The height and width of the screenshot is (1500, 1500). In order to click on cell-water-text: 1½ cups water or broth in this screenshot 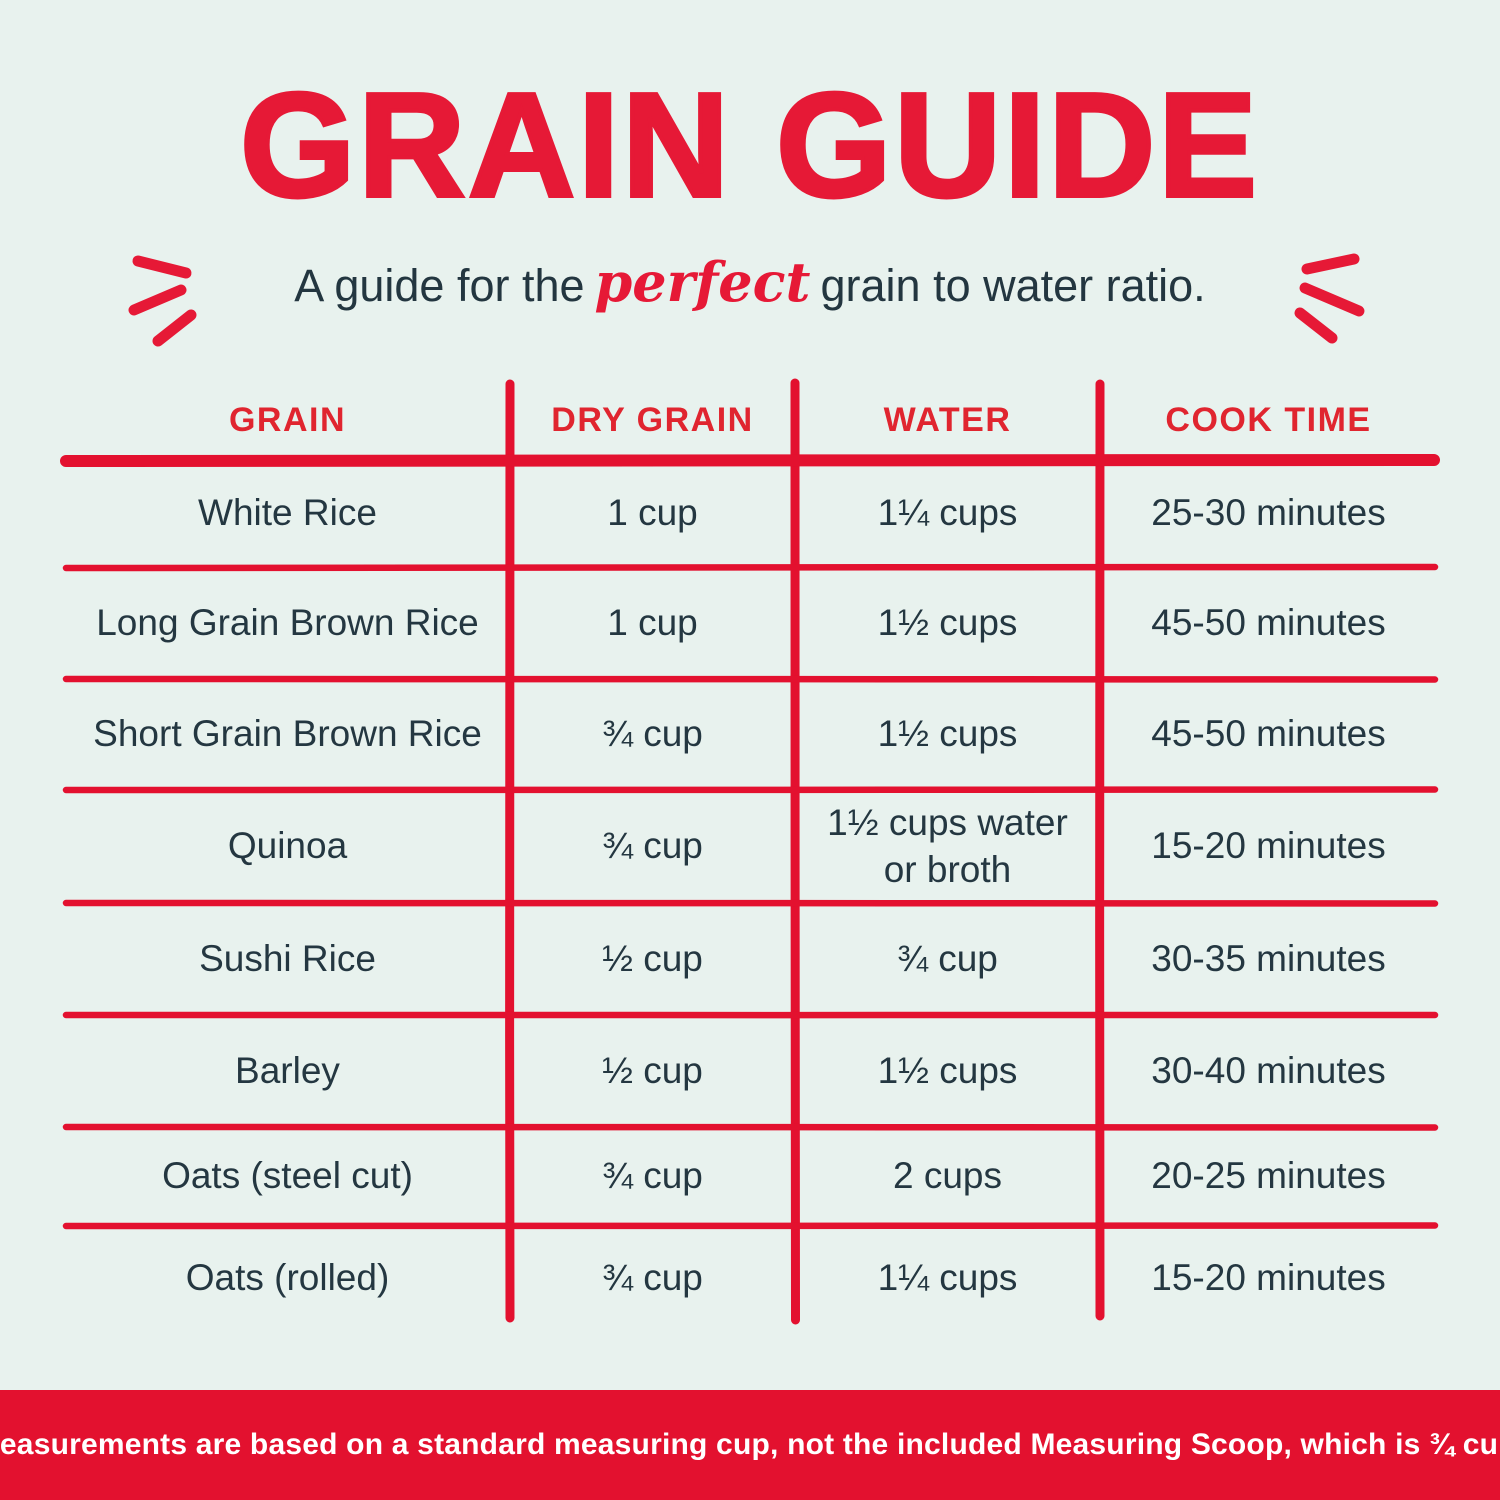, I will do `click(947, 846)`.